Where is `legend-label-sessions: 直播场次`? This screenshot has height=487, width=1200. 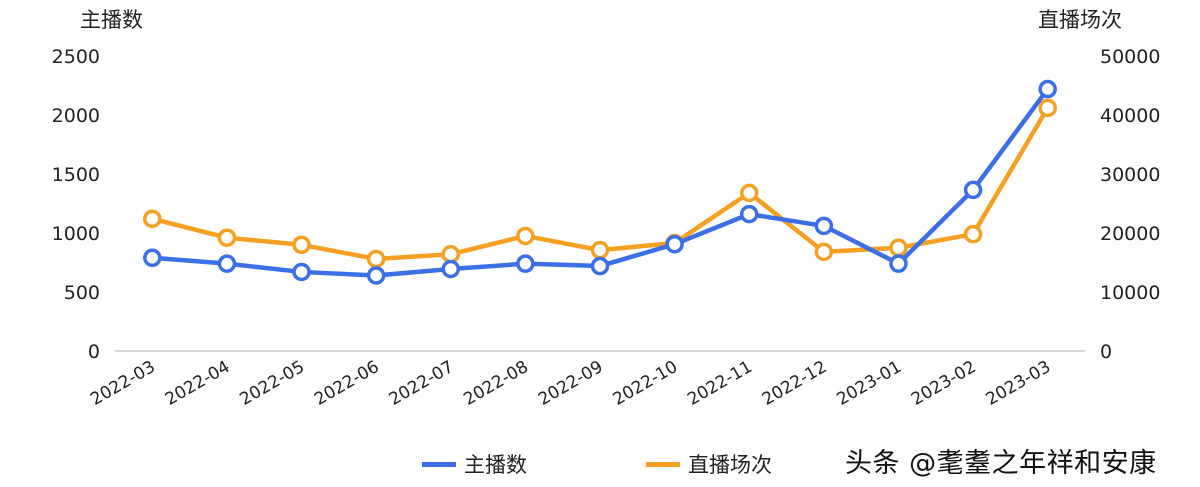
legend-label-sessions: 直播场次 is located at coordinates (730, 465).